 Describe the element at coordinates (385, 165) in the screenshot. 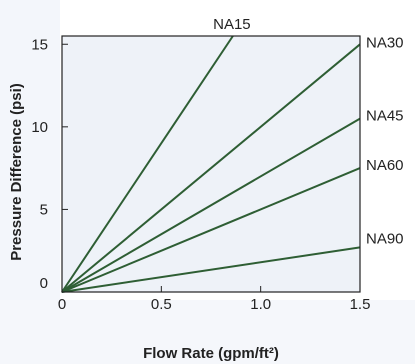

I see `series-label-na60: NA60` at that location.